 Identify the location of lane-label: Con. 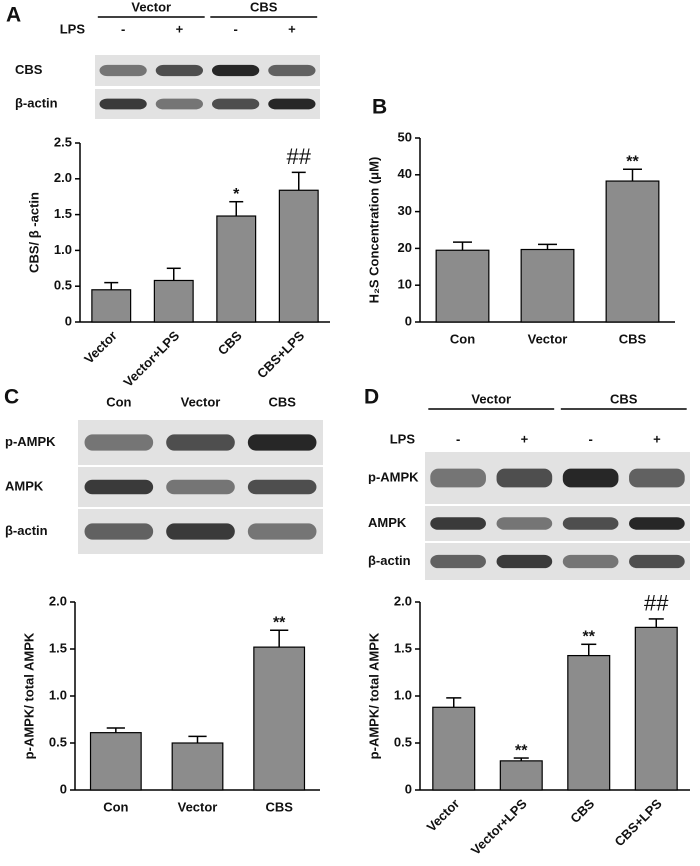
(118, 401).